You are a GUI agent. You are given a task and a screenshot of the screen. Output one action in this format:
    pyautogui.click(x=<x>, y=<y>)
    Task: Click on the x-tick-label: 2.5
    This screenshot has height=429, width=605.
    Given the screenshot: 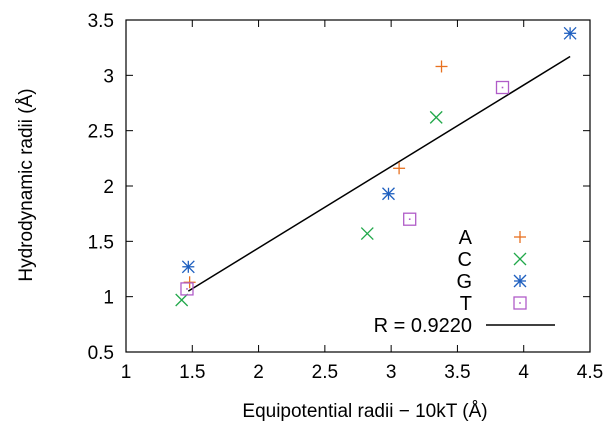 What is the action you would take?
    pyautogui.click(x=325, y=372)
    